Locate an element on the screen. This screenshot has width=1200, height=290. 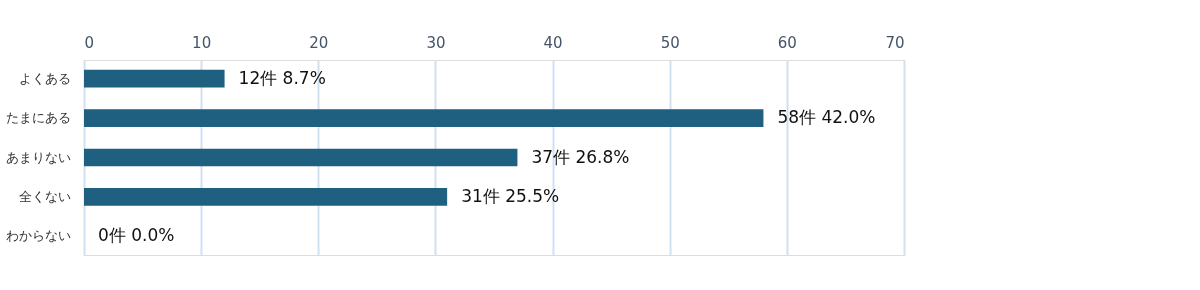
x-tick-label: 20 is located at coordinates (319, 42).